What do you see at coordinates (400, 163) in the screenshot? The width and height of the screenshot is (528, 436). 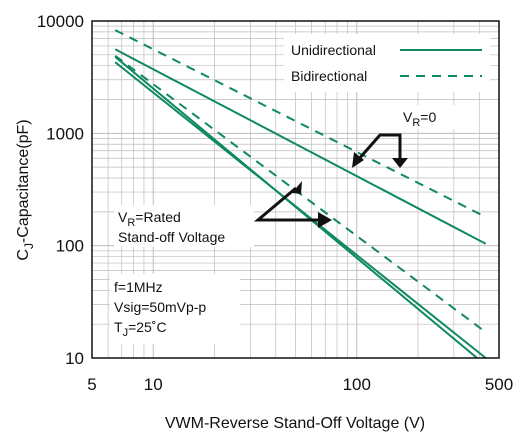 I see `vr-zero-arrowhead-down` at bounding box center [400, 163].